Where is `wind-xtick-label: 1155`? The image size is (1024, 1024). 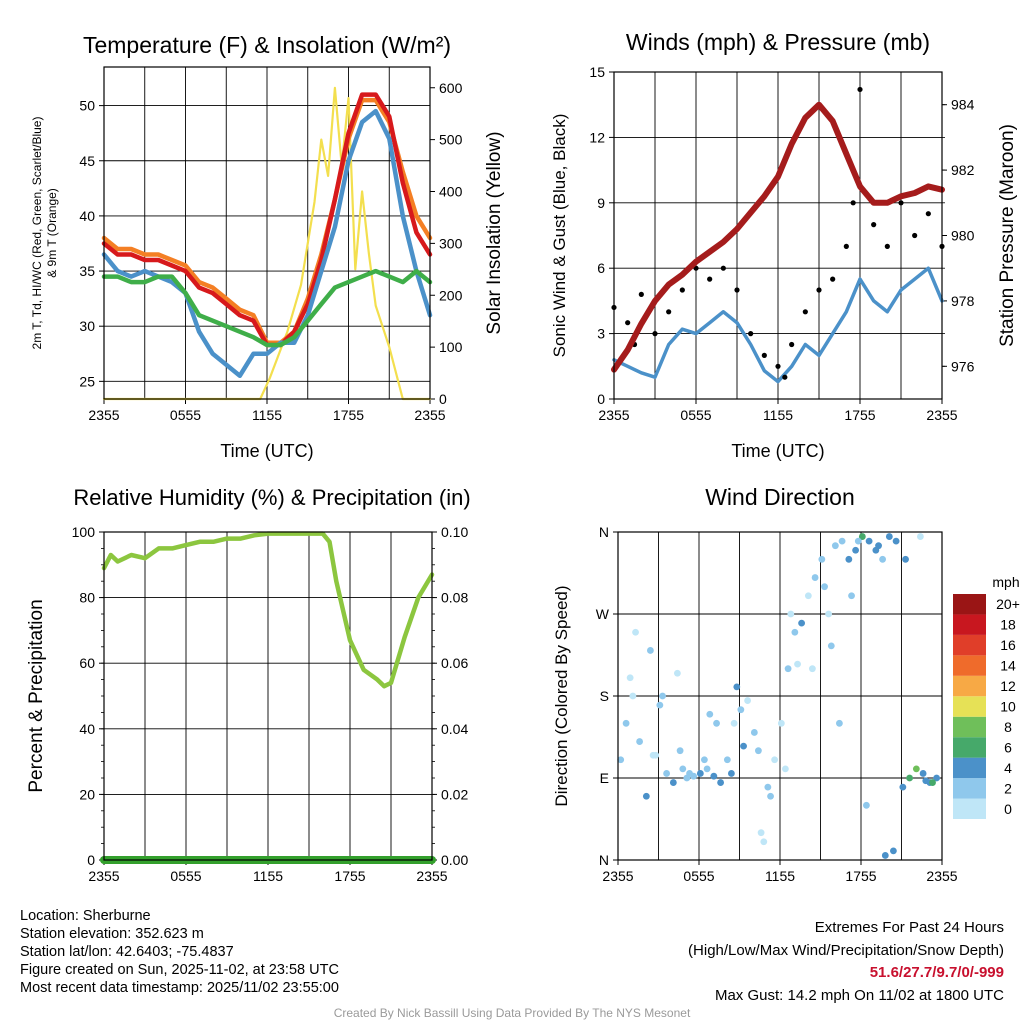 wind-xtick-label: 1155 is located at coordinates (778, 415).